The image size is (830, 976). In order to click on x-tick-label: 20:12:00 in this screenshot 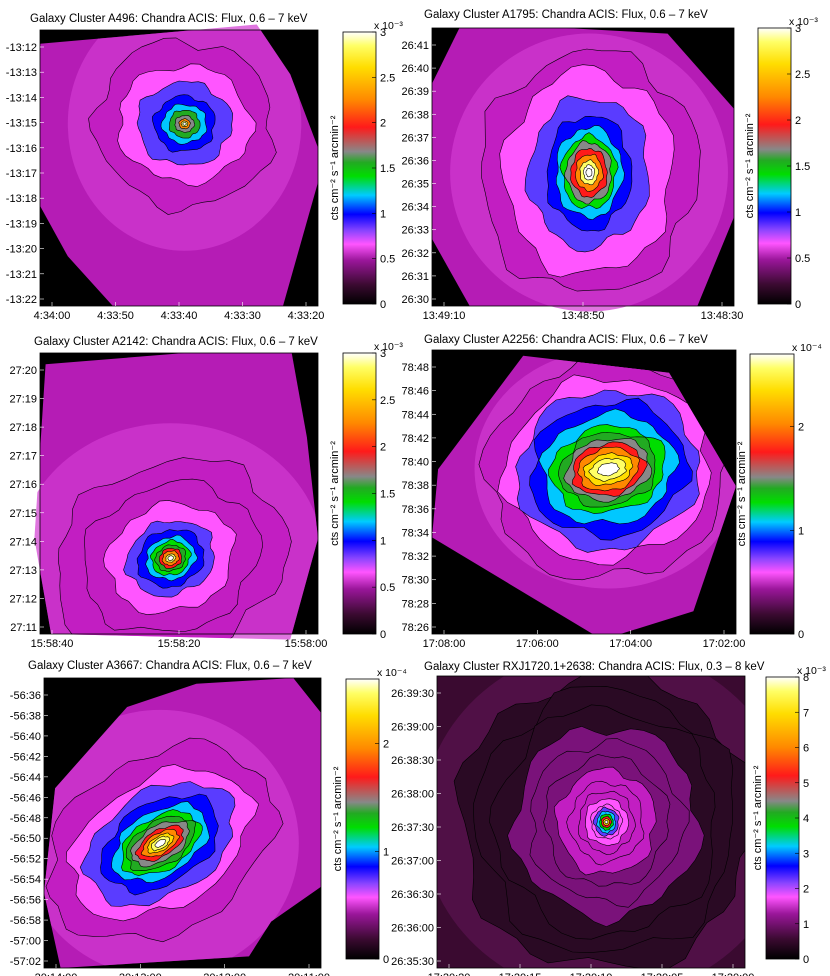, I will do `click(224, 974)`.